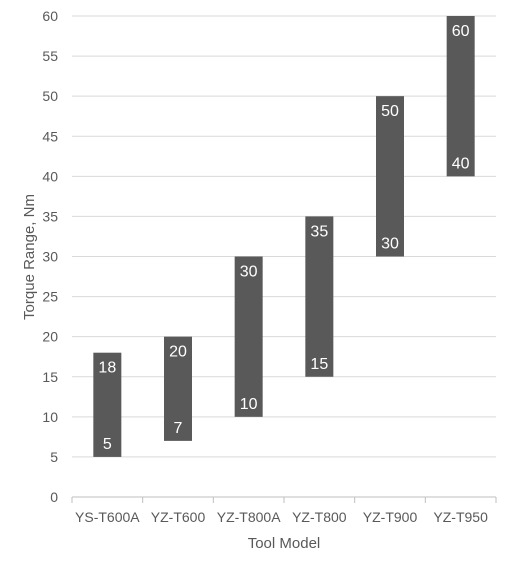 This screenshot has width=510, height=570. What do you see at coordinates (390, 244) in the screenshot?
I see `bar-min-label: 30` at bounding box center [390, 244].